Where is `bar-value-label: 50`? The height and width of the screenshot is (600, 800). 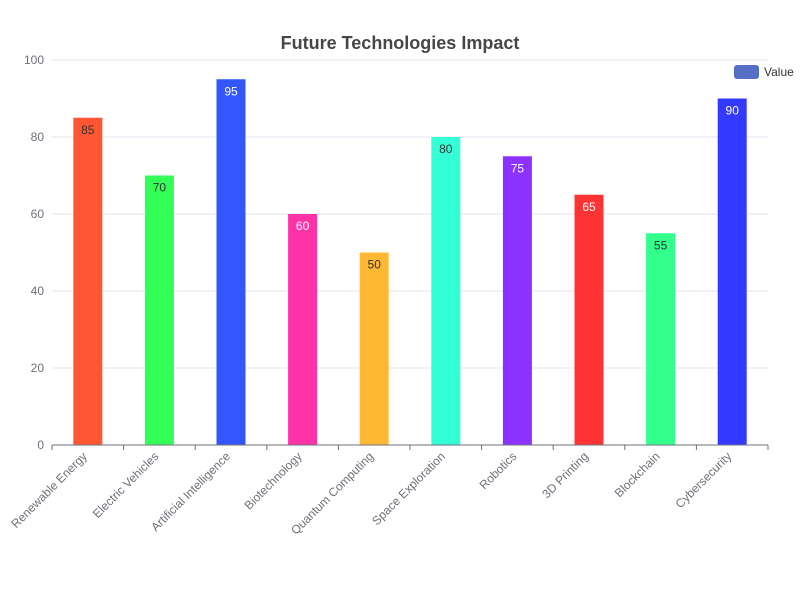
bar-value-label: 50 is located at coordinates (375, 265).